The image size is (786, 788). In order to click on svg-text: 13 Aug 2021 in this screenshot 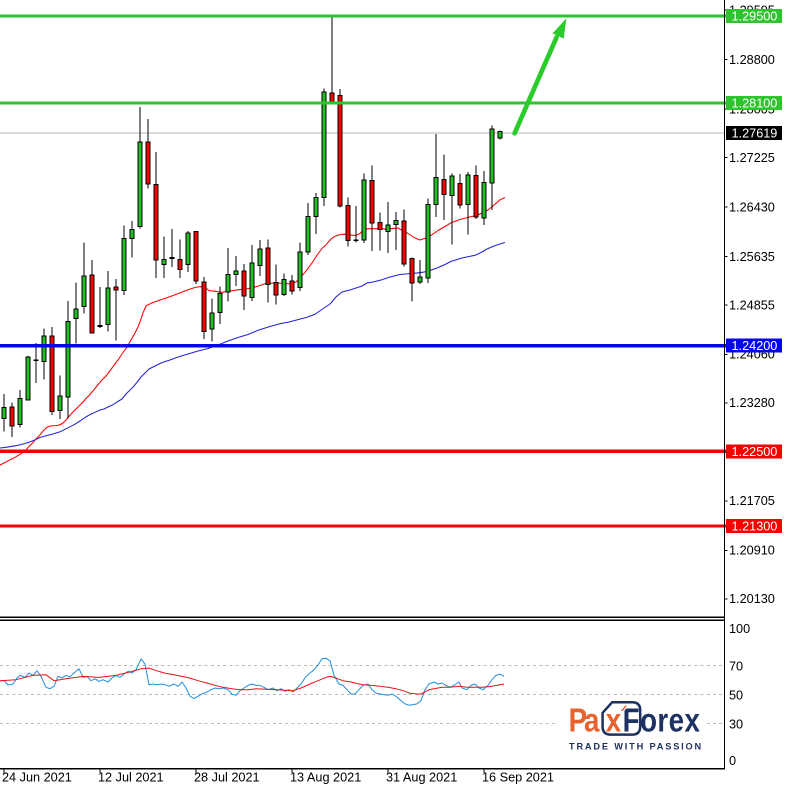, I will do `click(325, 778)`.